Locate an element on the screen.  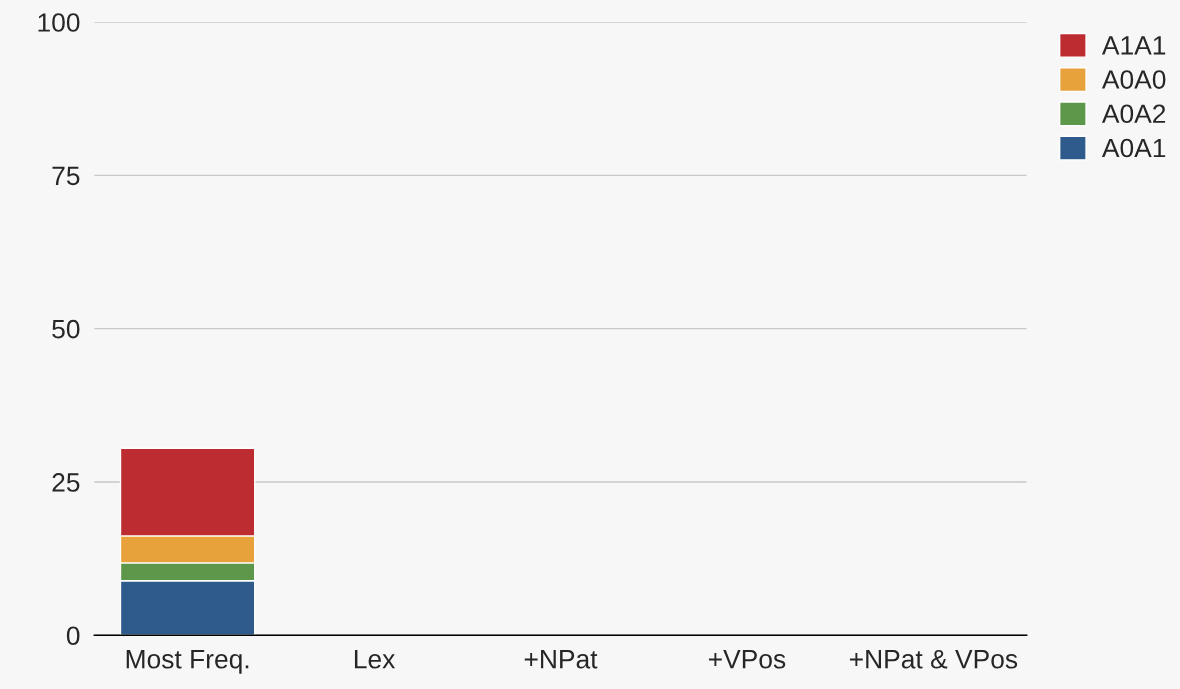
y-tick-label: 50 is located at coordinates (66, 329).